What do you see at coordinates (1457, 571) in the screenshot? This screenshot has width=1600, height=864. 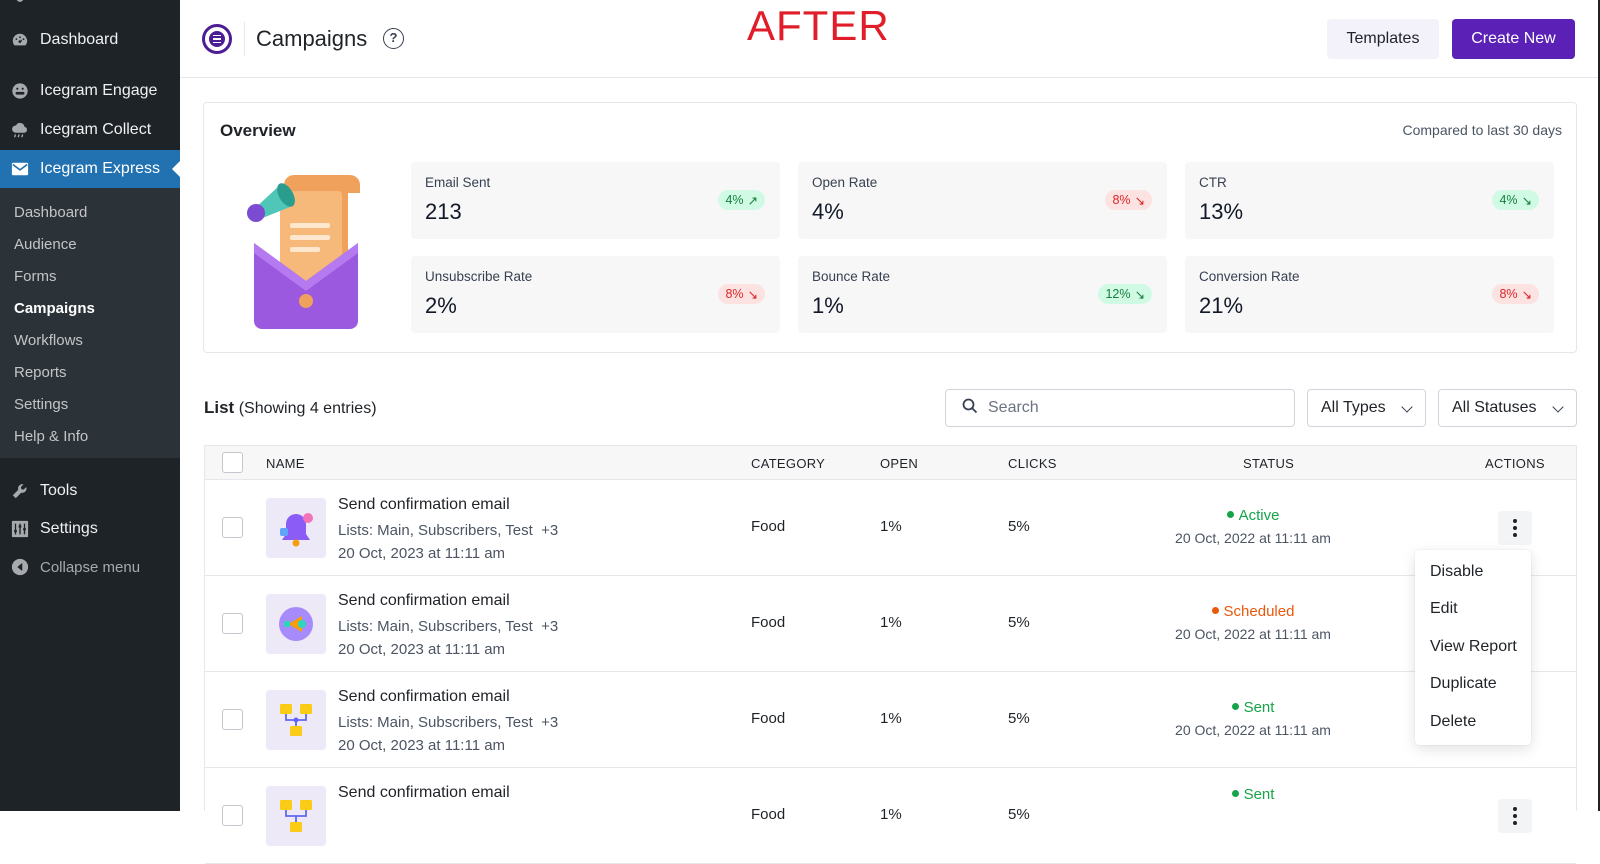 I see `menu-item-disable: Disable` at bounding box center [1457, 571].